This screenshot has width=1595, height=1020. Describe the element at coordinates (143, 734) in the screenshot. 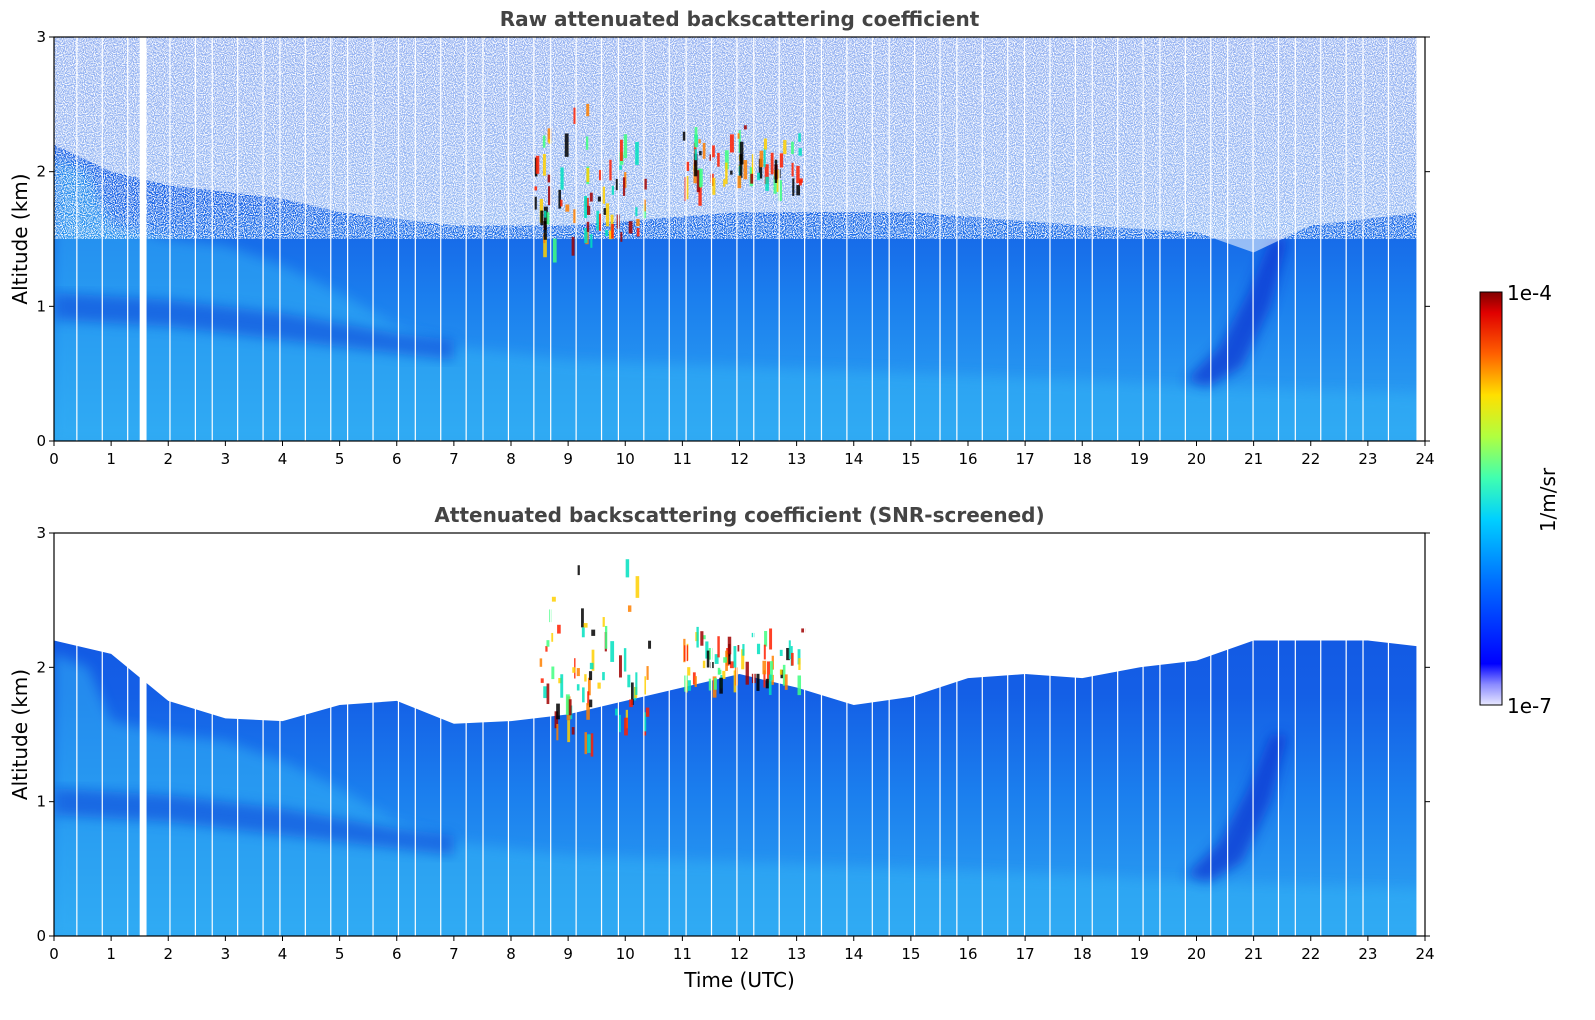

I see `data-gap` at that location.